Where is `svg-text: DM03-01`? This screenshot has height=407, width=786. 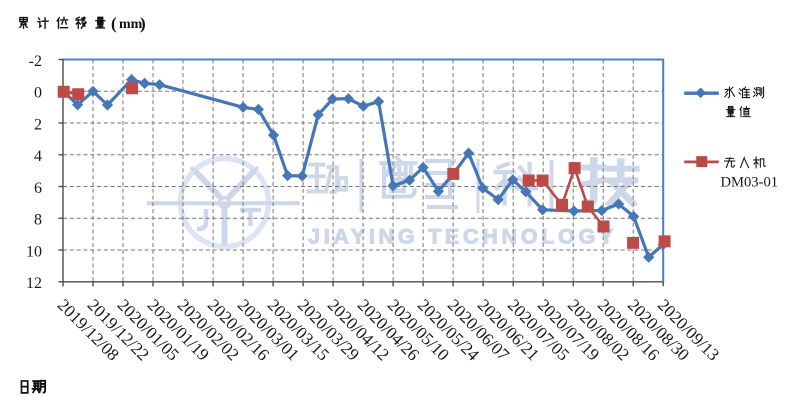 svg-text: DM03-01 is located at coordinates (750, 182).